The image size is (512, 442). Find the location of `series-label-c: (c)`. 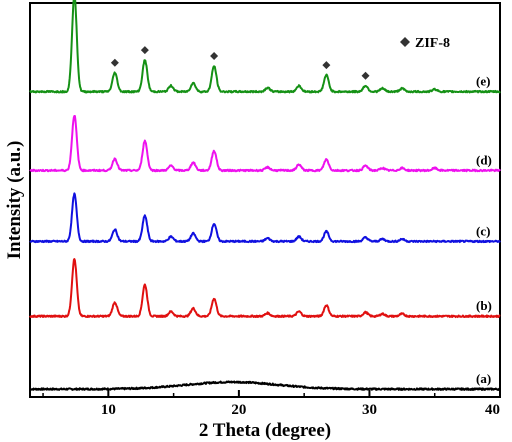

series-label-c: (c) is located at coordinates (483, 230).